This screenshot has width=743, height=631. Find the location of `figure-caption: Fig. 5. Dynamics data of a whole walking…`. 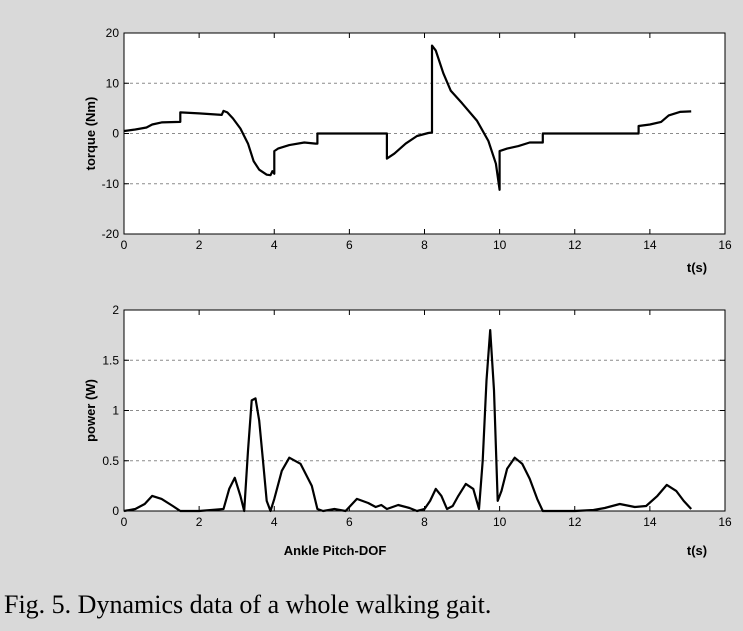

figure-caption: Fig. 5. Dynamics data of a whole walking… is located at coordinates (248, 604).